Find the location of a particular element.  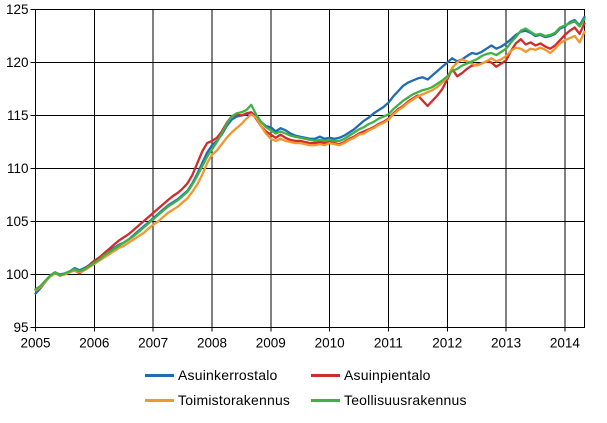

x-axis-tick-label: 2011 is located at coordinates (388, 343).